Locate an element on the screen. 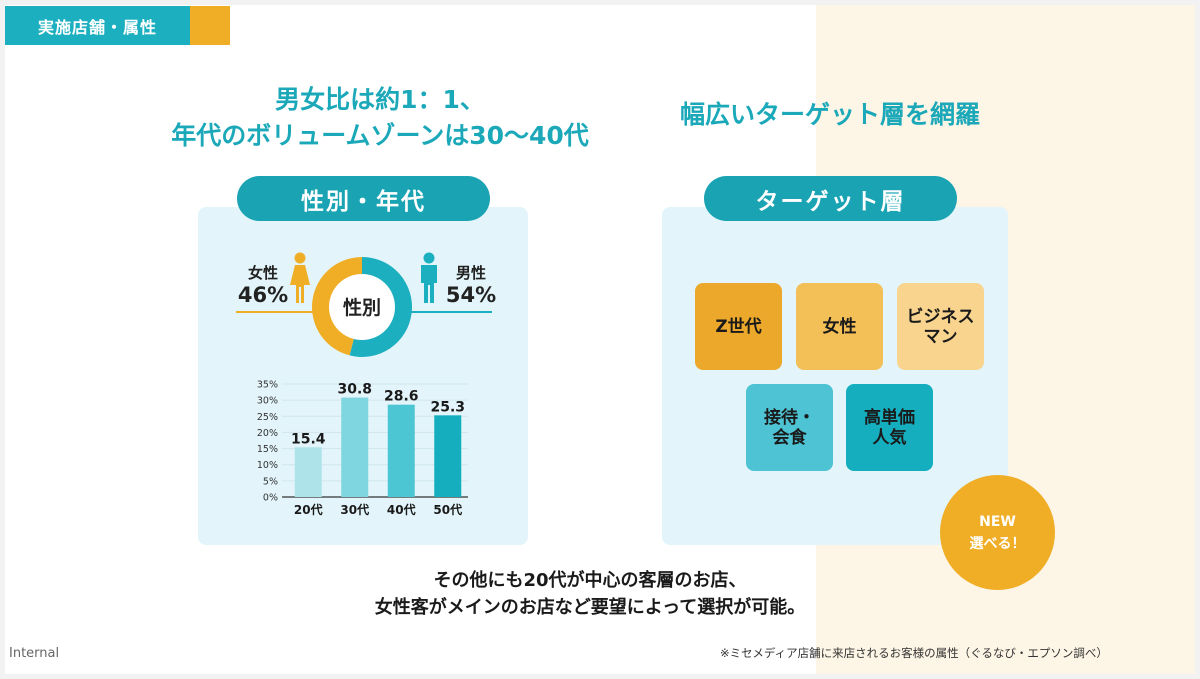 This screenshot has height=679, width=1200. footer-note: ※ミセメディア店舗に来店されるお客様の属性（ぐるなび・エプソン調べ） is located at coordinates (914, 653).